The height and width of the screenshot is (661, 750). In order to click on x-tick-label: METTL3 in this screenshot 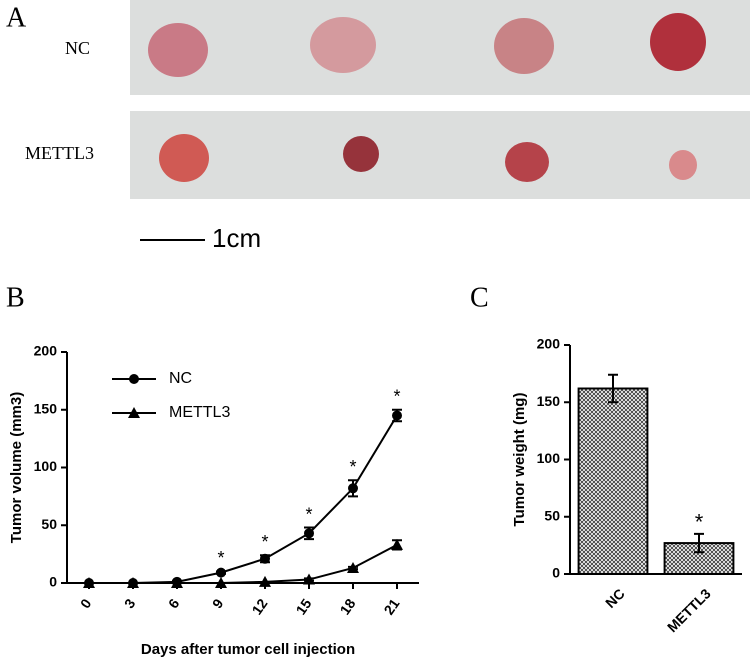, I will do `click(689, 610)`.